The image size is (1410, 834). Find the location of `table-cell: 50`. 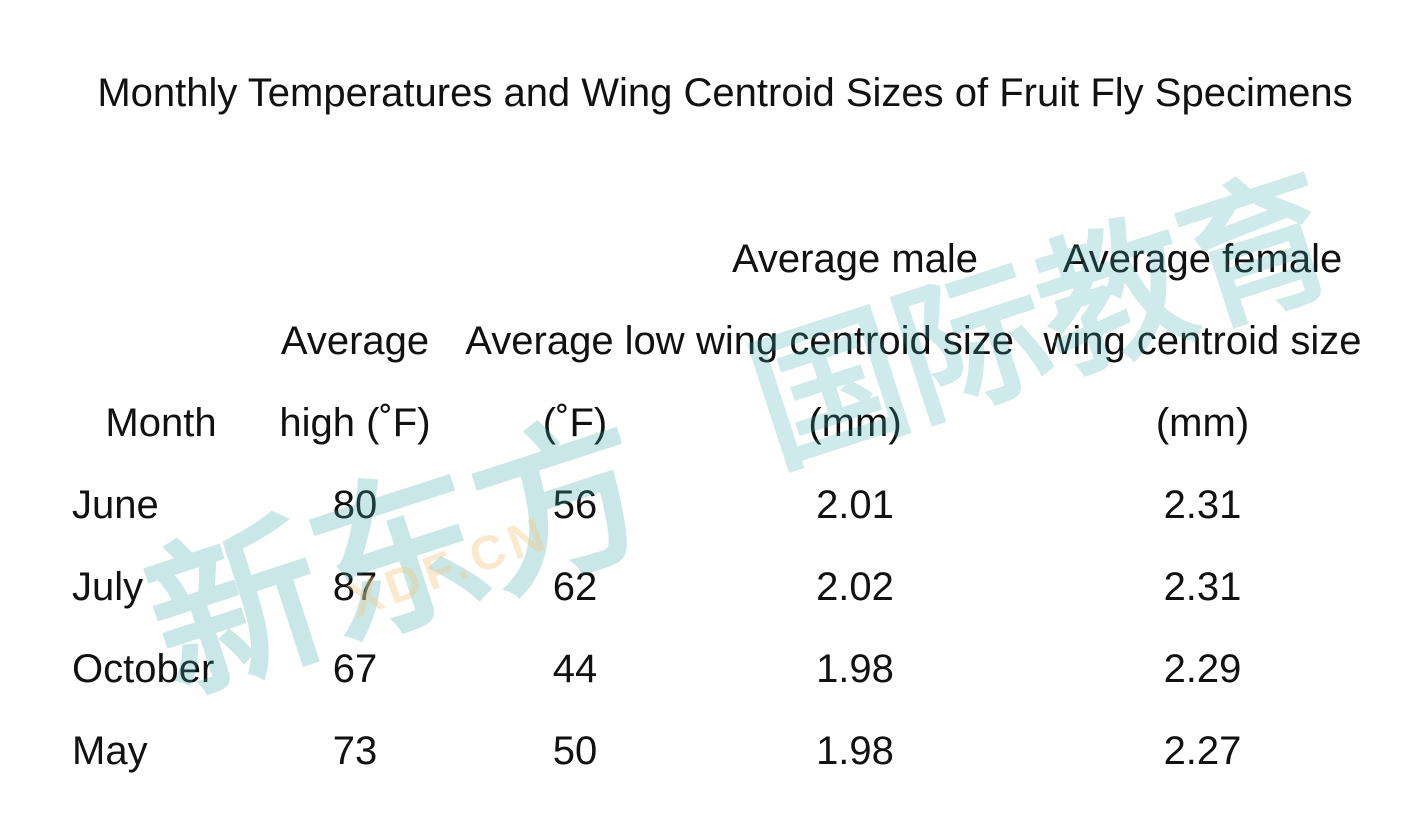

table-cell: 50 is located at coordinates (575, 751).